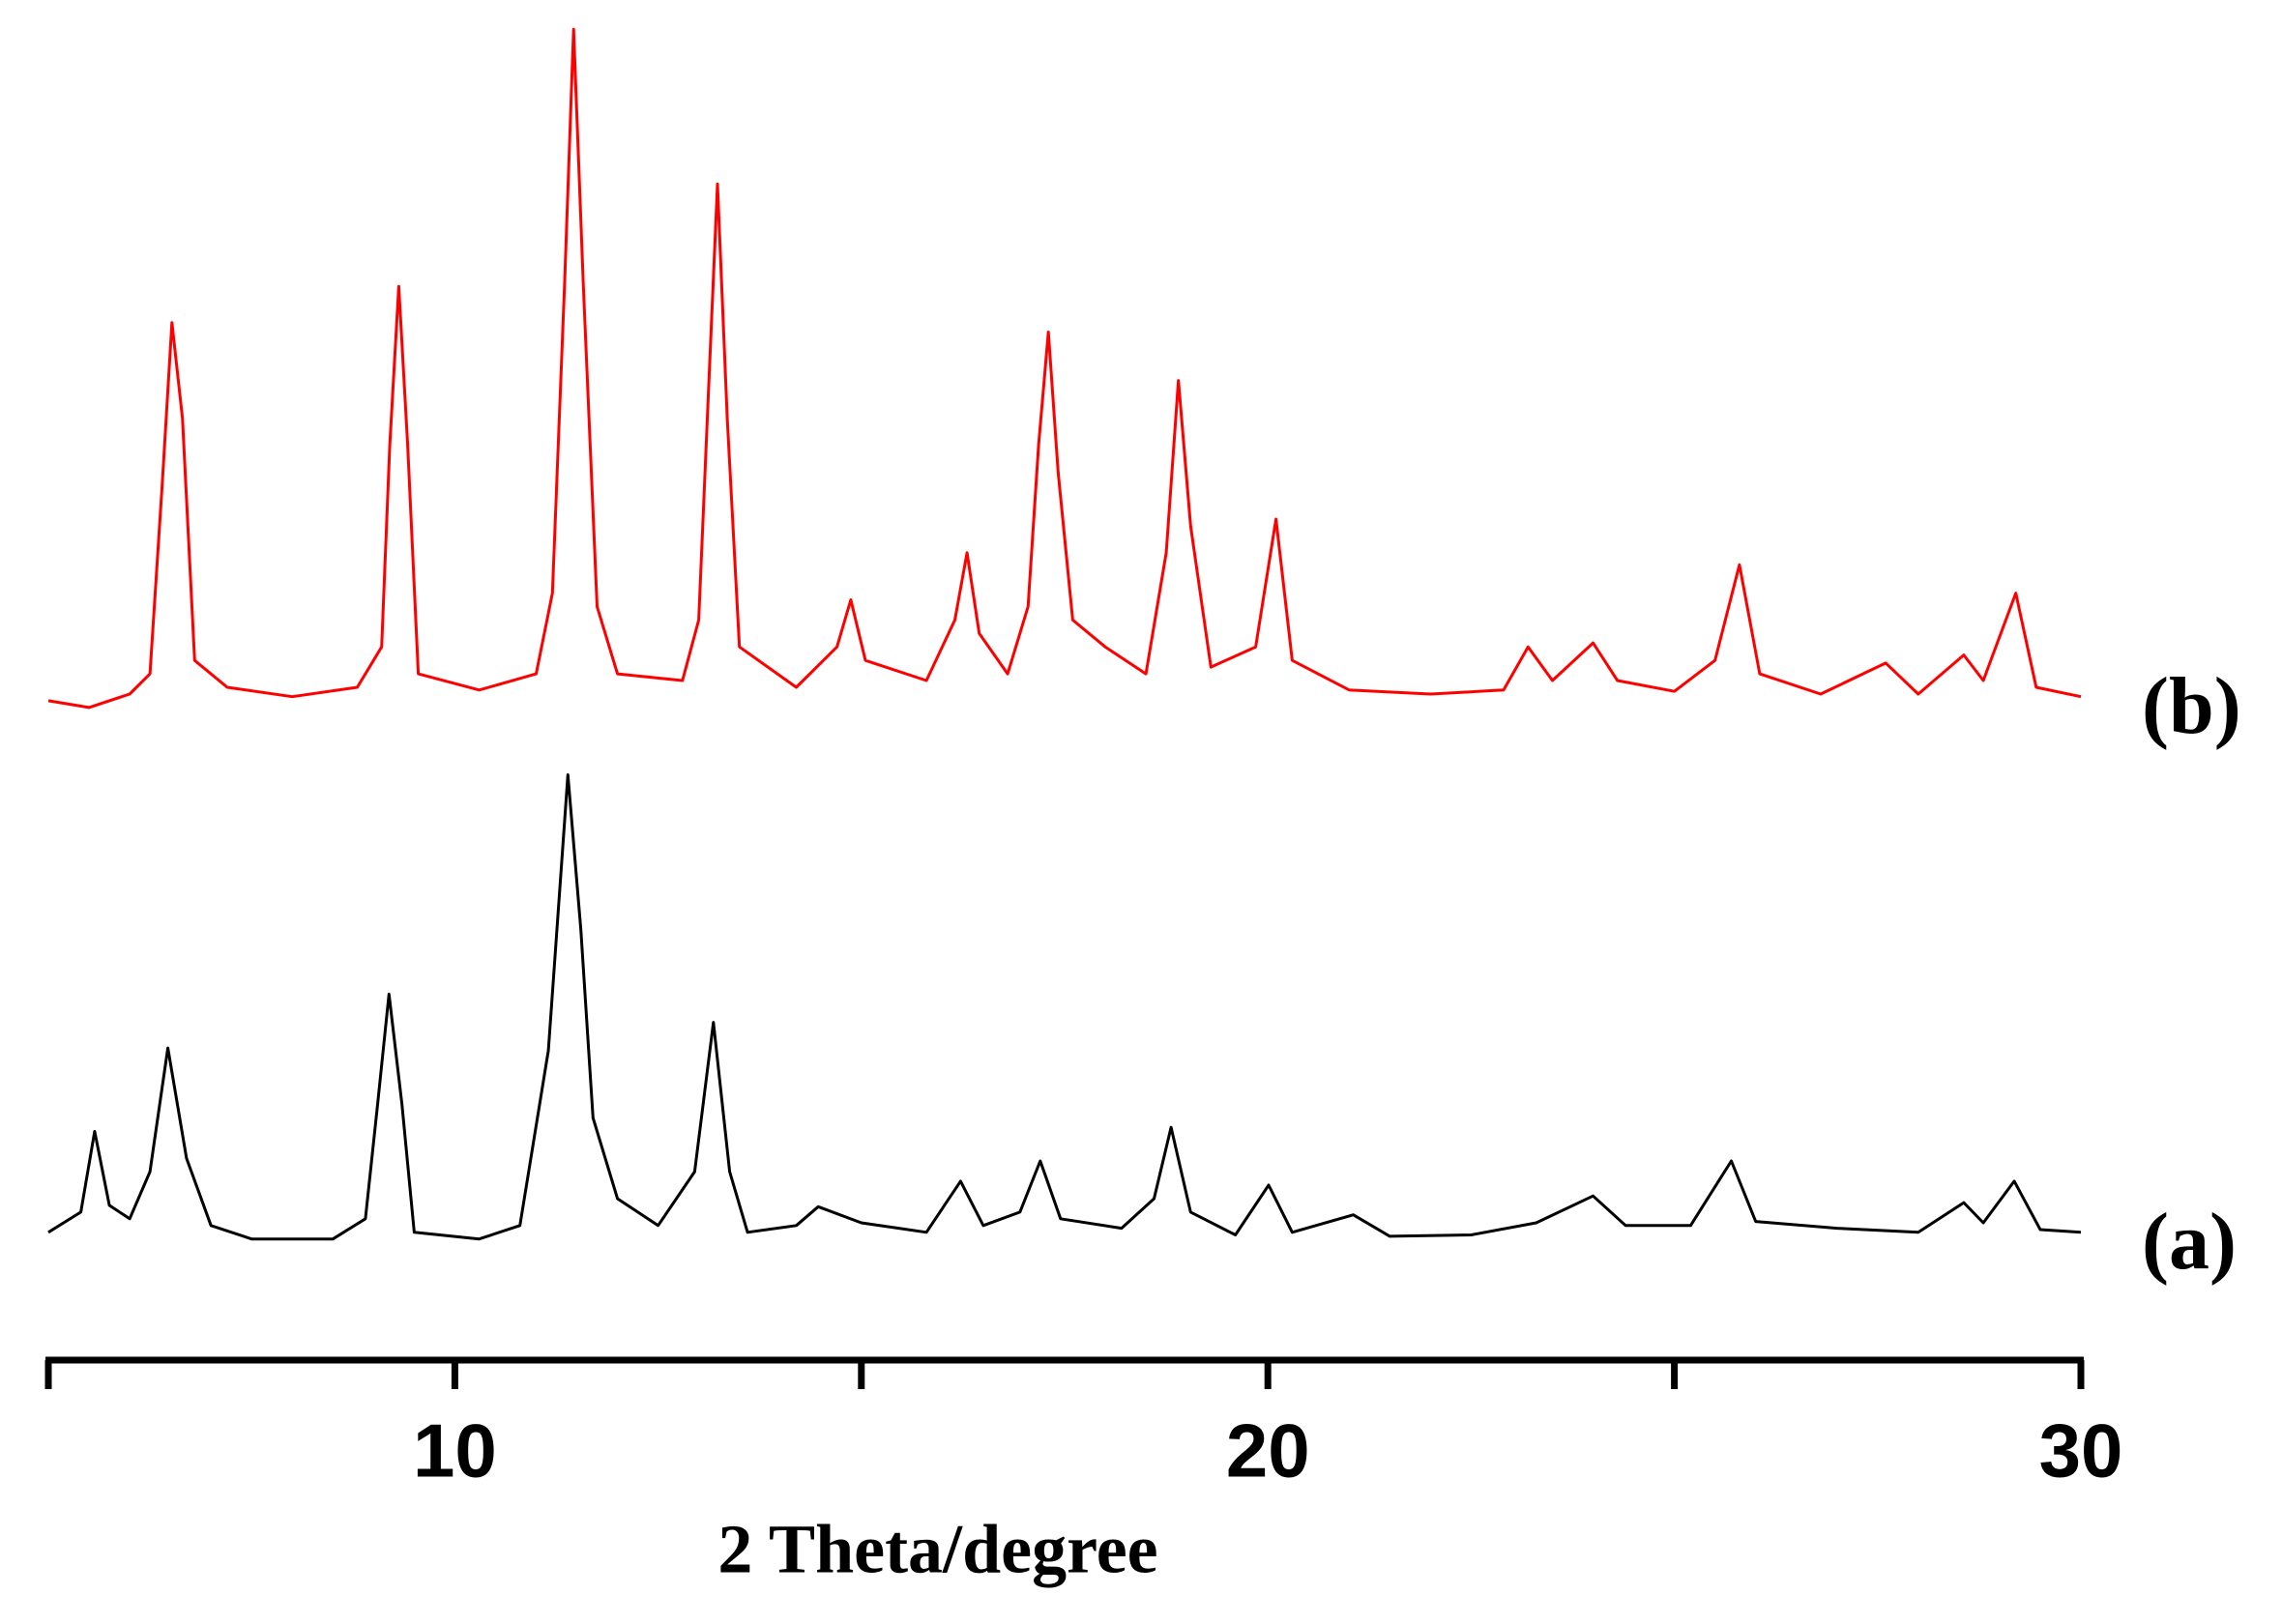 This screenshot has height=1624, width=2282. What do you see at coordinates (2189, 1242) in the screenshot?
I see `series-label: (a)` at bounding box center [2189, 1242].